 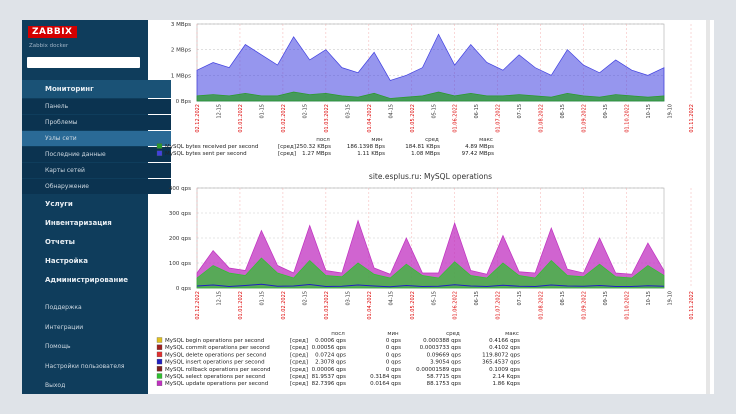 What do you see at coordinates (215, 377) in the screenshot?
I see `legend-name: MySQL select operations per second` at bounding box center [215, 377].